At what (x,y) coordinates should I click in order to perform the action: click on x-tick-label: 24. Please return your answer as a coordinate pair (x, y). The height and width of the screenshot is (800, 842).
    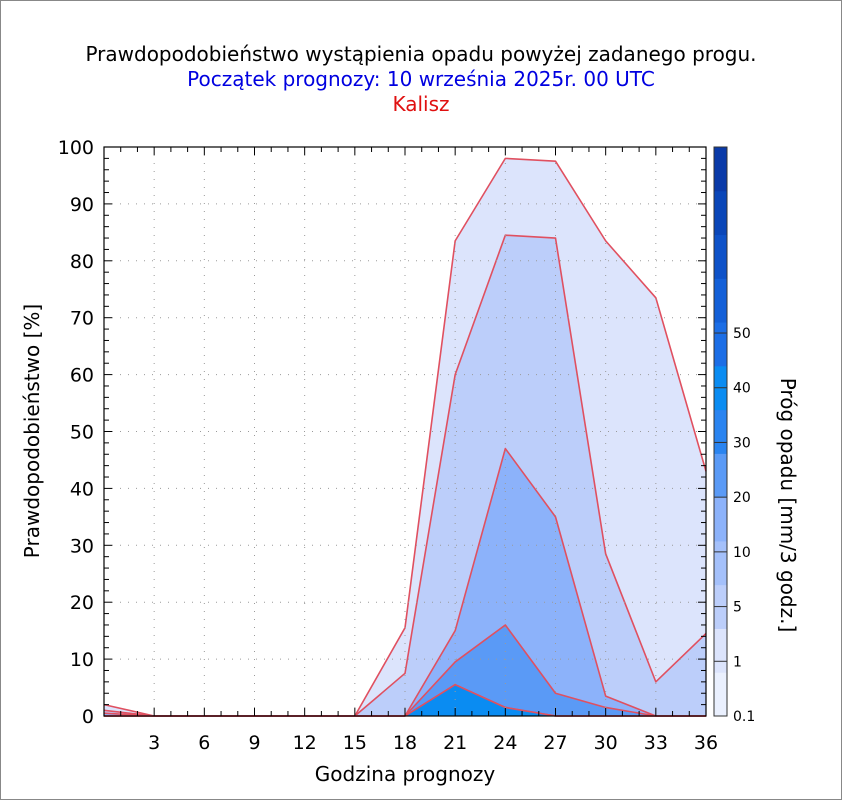
    Looking at the image, I should click on (505, 743).